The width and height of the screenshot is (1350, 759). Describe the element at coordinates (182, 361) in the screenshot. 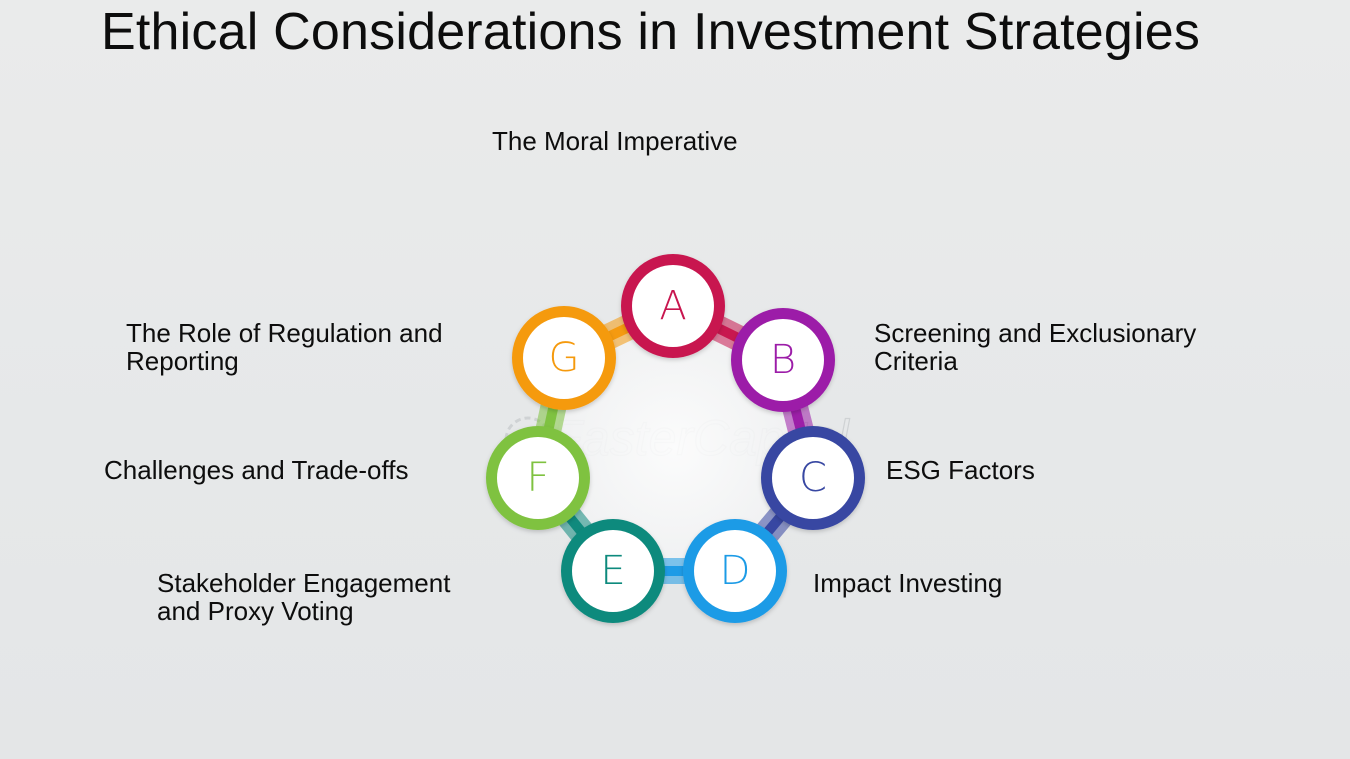

I see `label-g-line2: Reporting` at that location.